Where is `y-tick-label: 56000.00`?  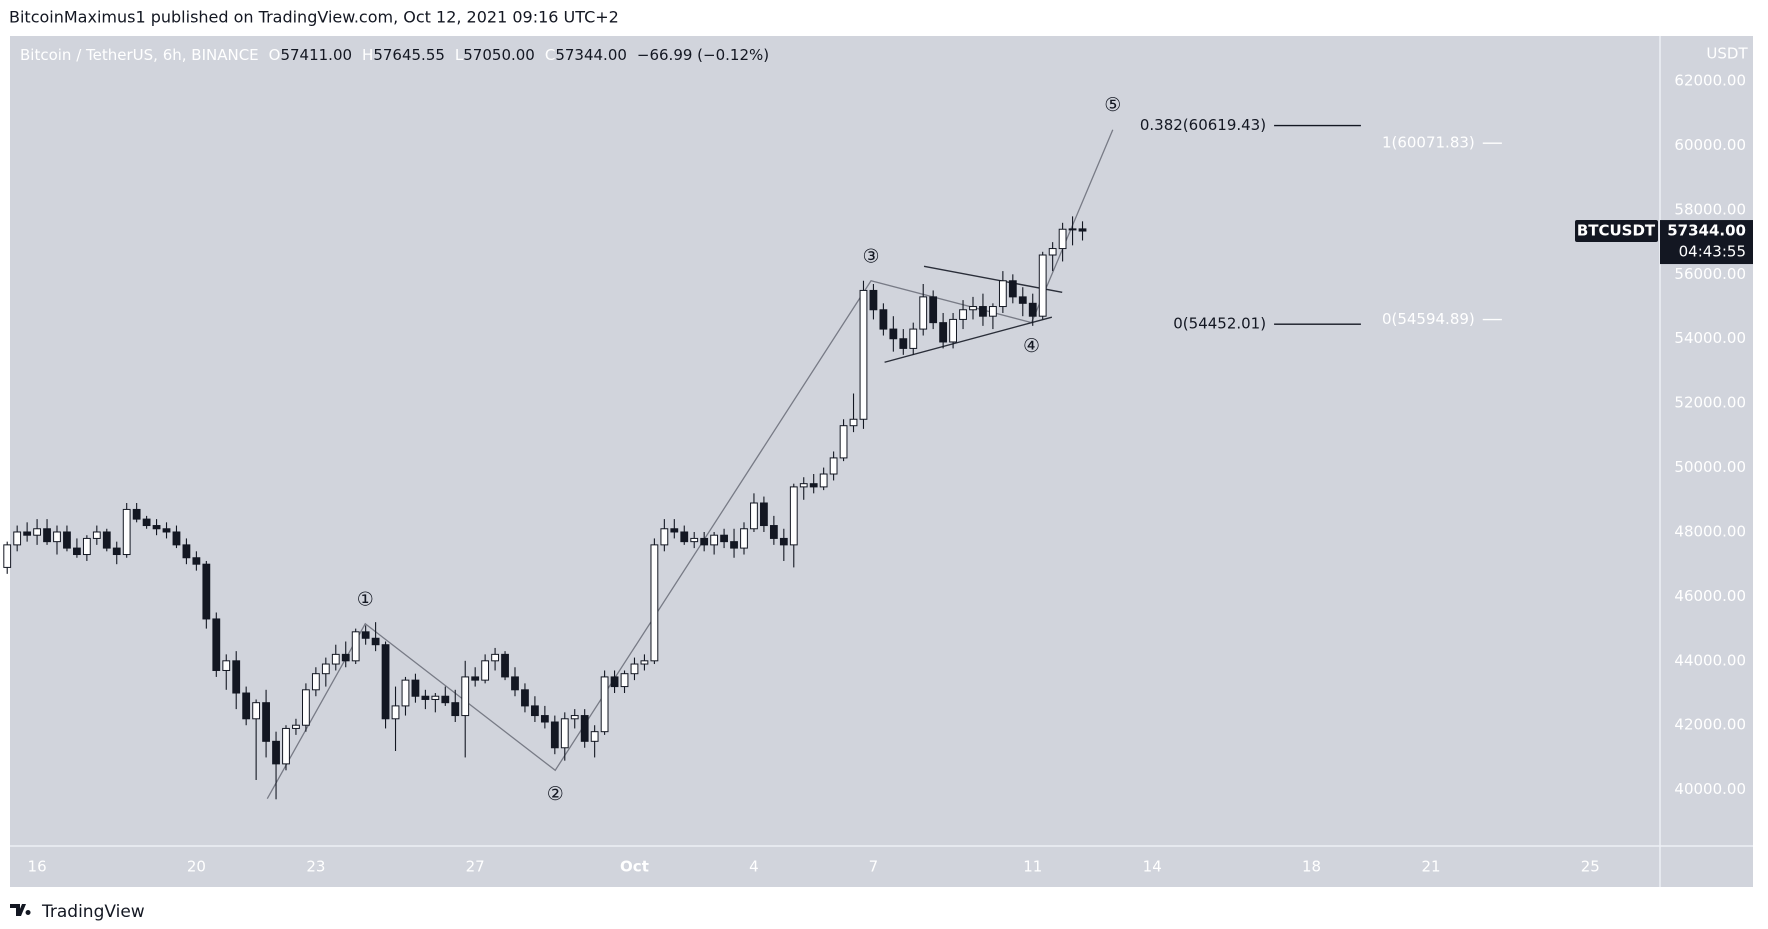 y-tick-label: 56000.00 is located at coordinates (1710, 274).